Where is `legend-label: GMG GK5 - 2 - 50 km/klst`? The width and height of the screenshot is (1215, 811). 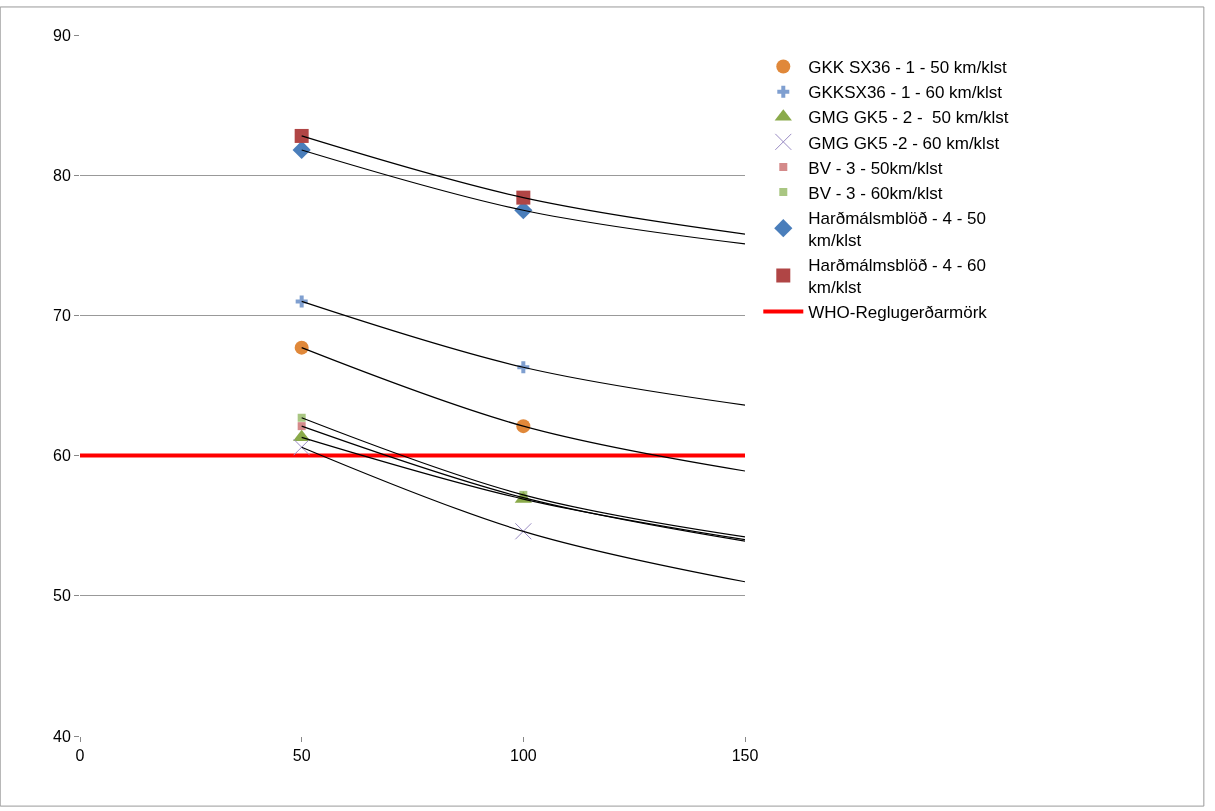
legend-label: GMG GK5 - 2 - 50 km/klst is located at coordinates (908, 118).